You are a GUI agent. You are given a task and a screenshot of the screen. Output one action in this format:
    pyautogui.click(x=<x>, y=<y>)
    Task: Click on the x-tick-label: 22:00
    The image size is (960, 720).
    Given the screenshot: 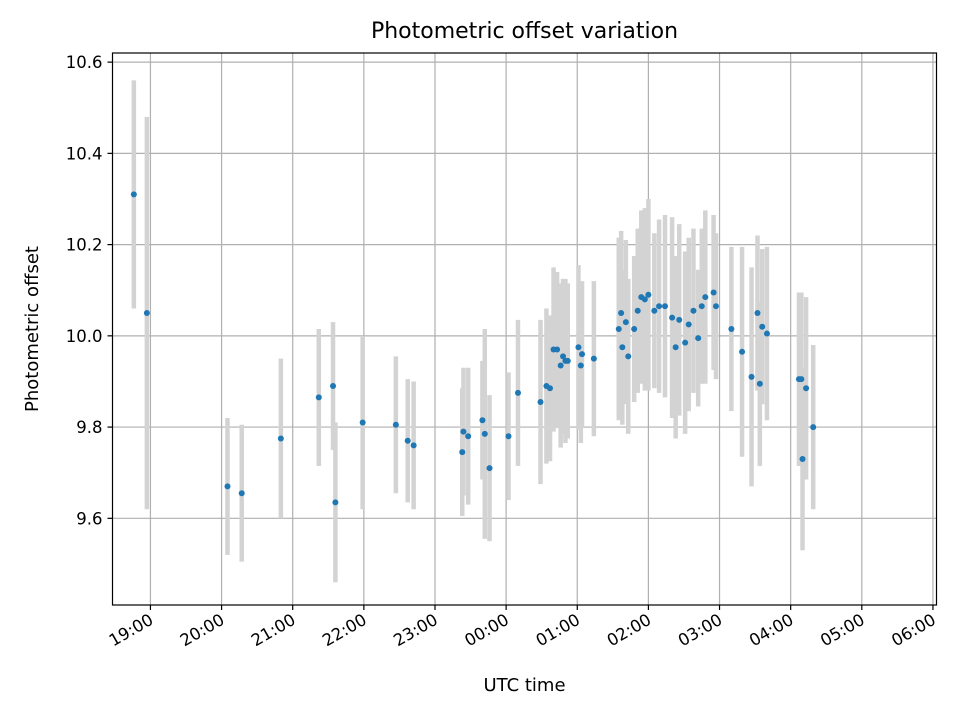 What is the action you would take?
    pyautogui.click(x=344, y=630)
    